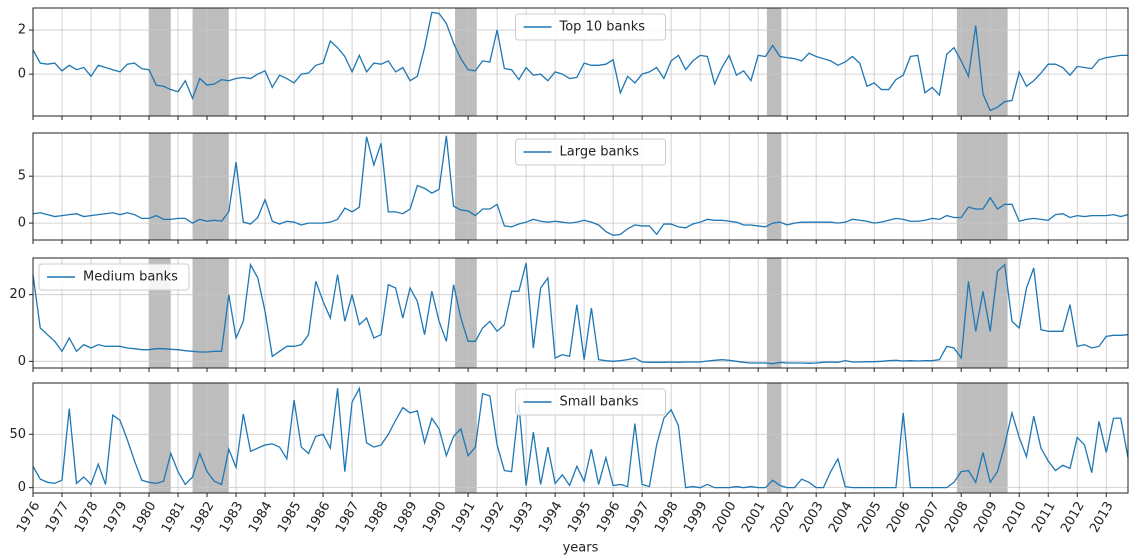 The height and width of the screenshot is (556, 1129). What do you see at coordinates (754, 517) in the screenshot?
I see `x-tick-label: 2001` at bounding box center [754, 517].